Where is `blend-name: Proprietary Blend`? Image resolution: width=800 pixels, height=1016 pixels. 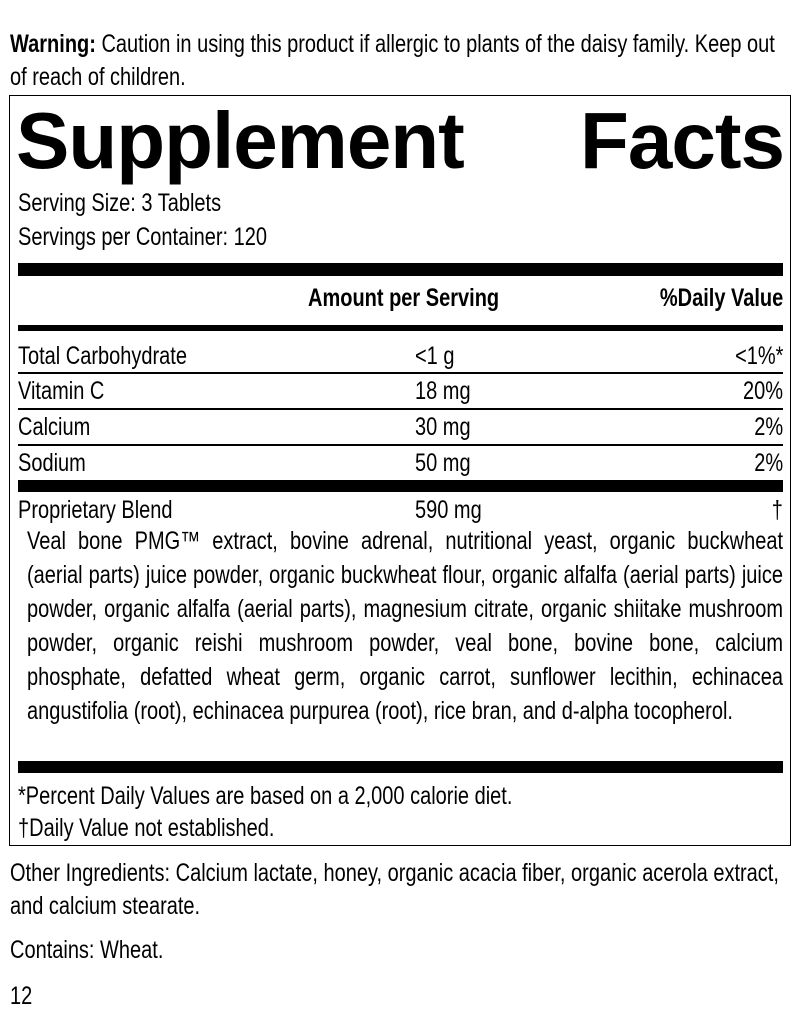
blend-name: Proprietary Blend is located at coordinates (95, 510).